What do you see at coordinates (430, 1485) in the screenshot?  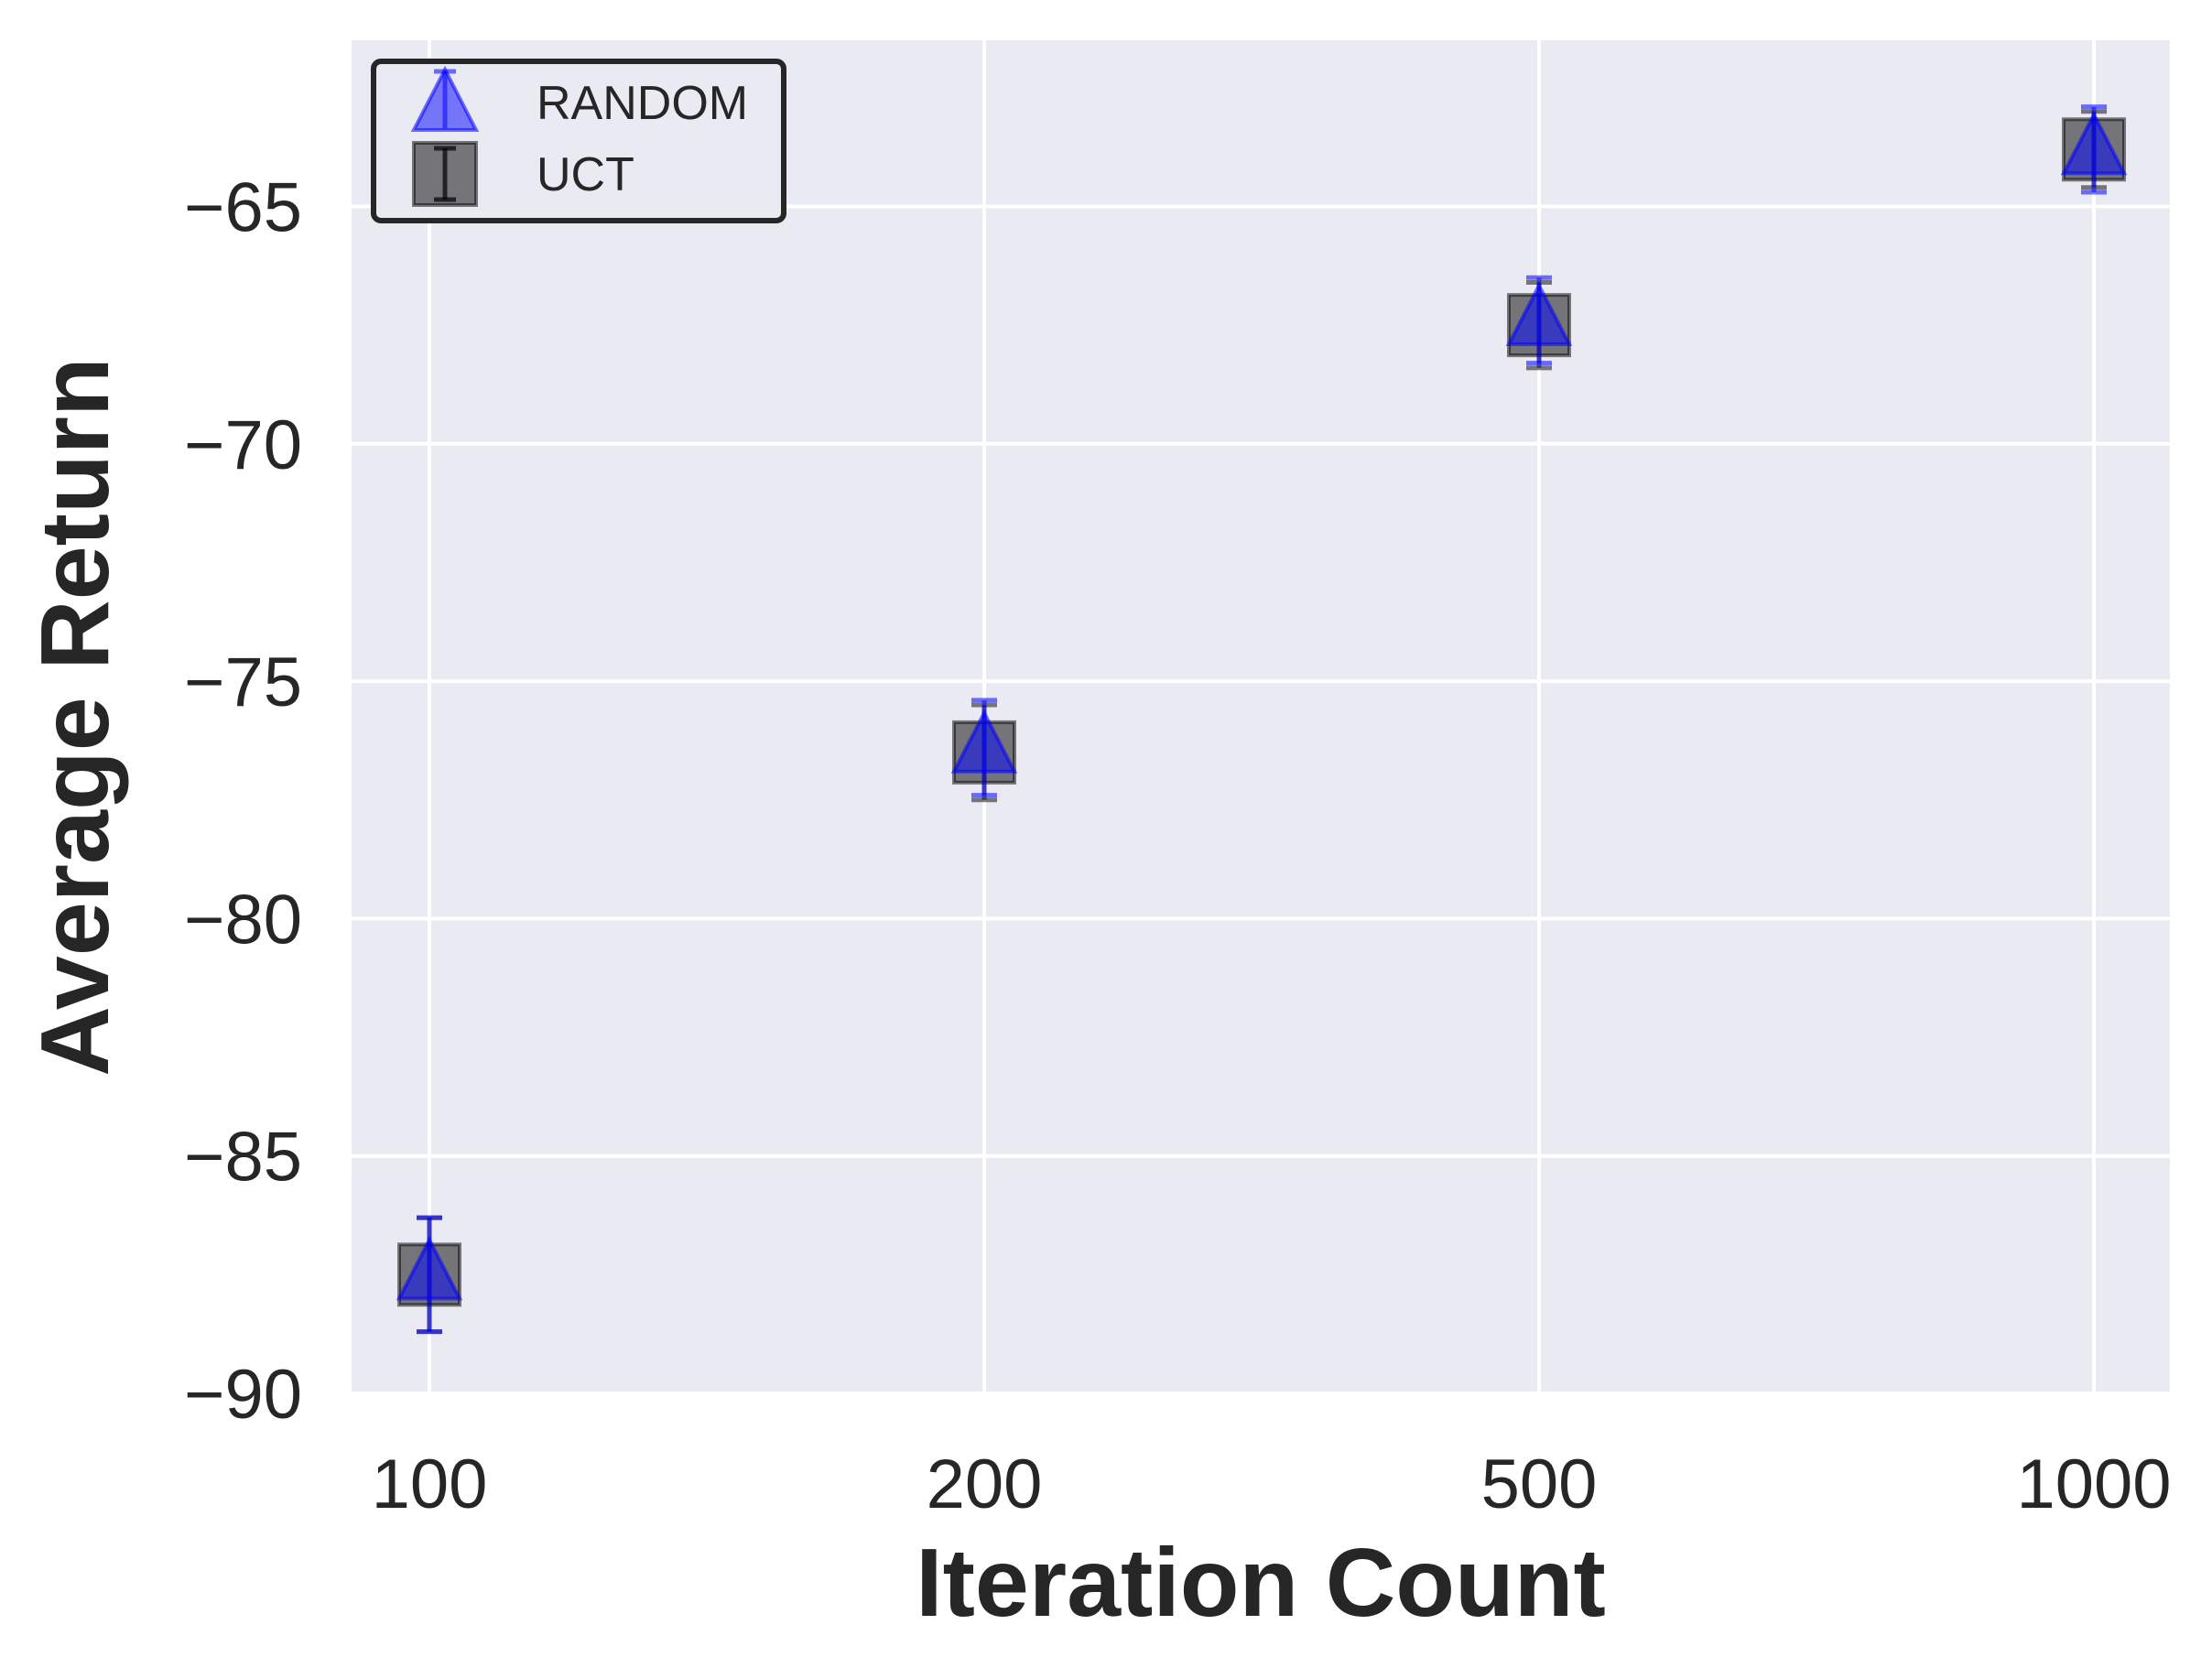 I see `x-tick-label: 100` at bounding box center [430, 1485].